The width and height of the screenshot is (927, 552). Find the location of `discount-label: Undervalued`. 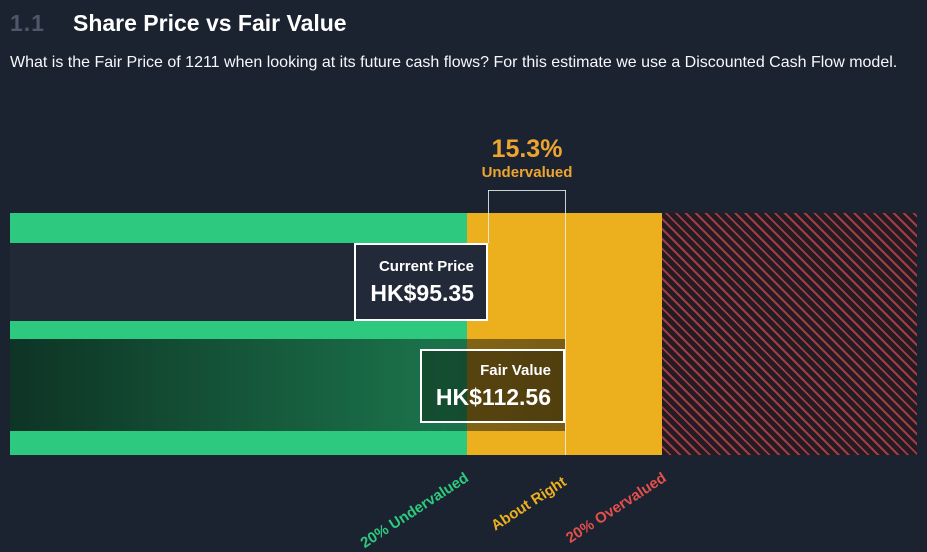

discount-label: Undervalued is located at coordinates (527, 172).